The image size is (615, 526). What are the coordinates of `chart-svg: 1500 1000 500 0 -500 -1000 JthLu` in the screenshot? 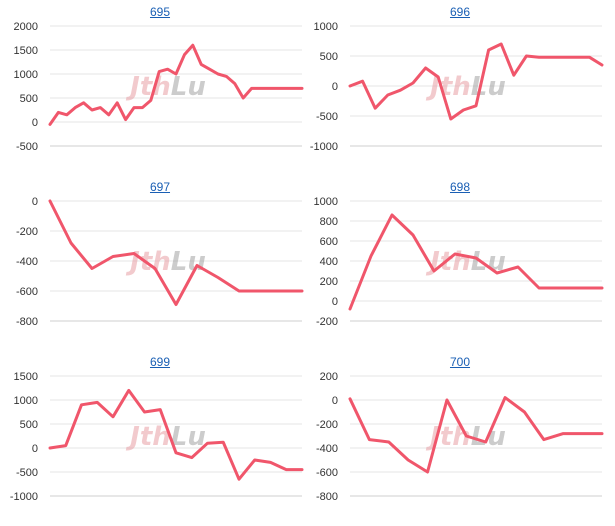 It's located at (157, 437).